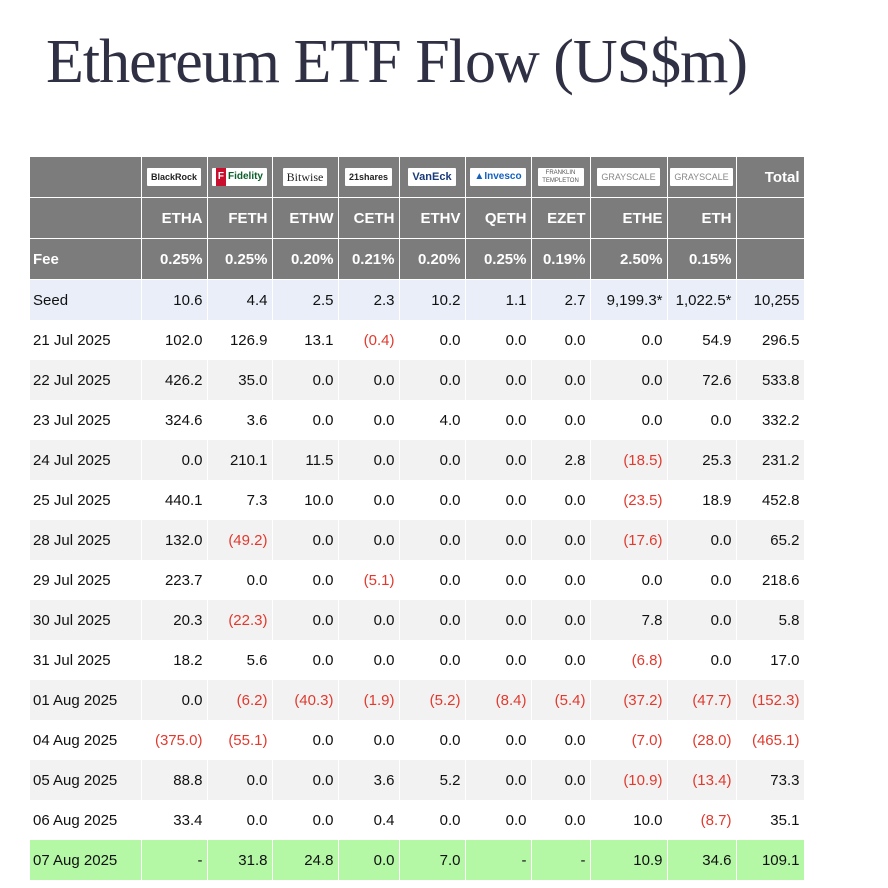 The height and width of the screenshot is (888, 888). I want to click on franklin-templeton-logo: FRANKLIN TEMPLETON, so click(560, 177).